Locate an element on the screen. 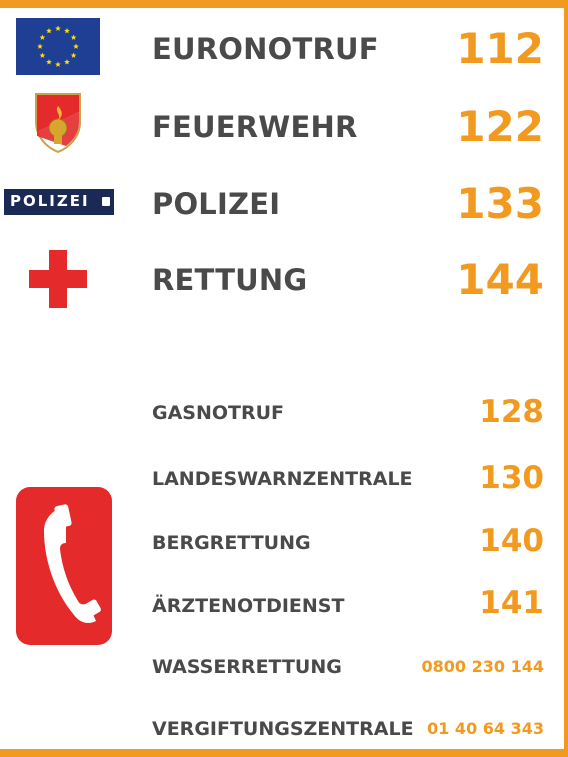  primary-label-feuerwehr: FEUERWEHR is located at coordinates (255, 127).